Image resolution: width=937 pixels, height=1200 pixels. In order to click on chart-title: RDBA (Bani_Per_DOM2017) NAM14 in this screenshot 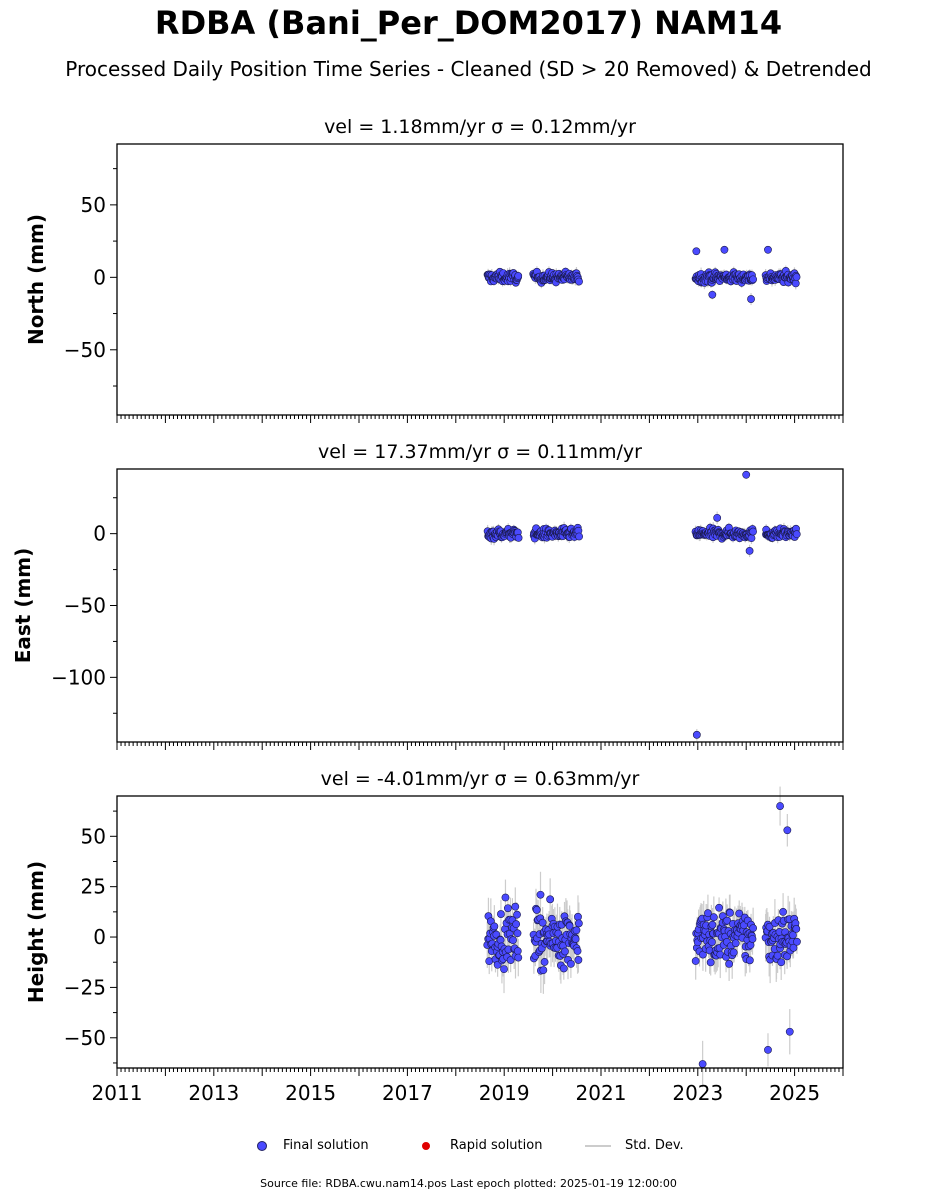, I will do `click(468, 23)`.